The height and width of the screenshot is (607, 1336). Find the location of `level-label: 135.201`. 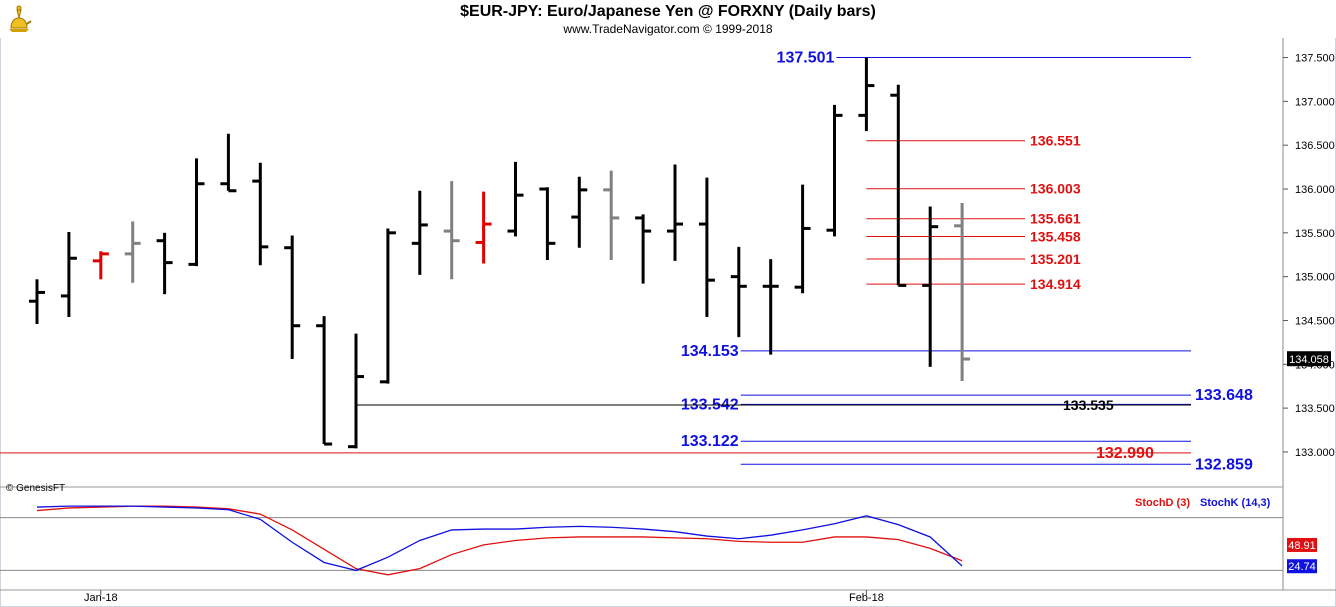

level-label: 135.201 is located at coordinates (1055, 259).